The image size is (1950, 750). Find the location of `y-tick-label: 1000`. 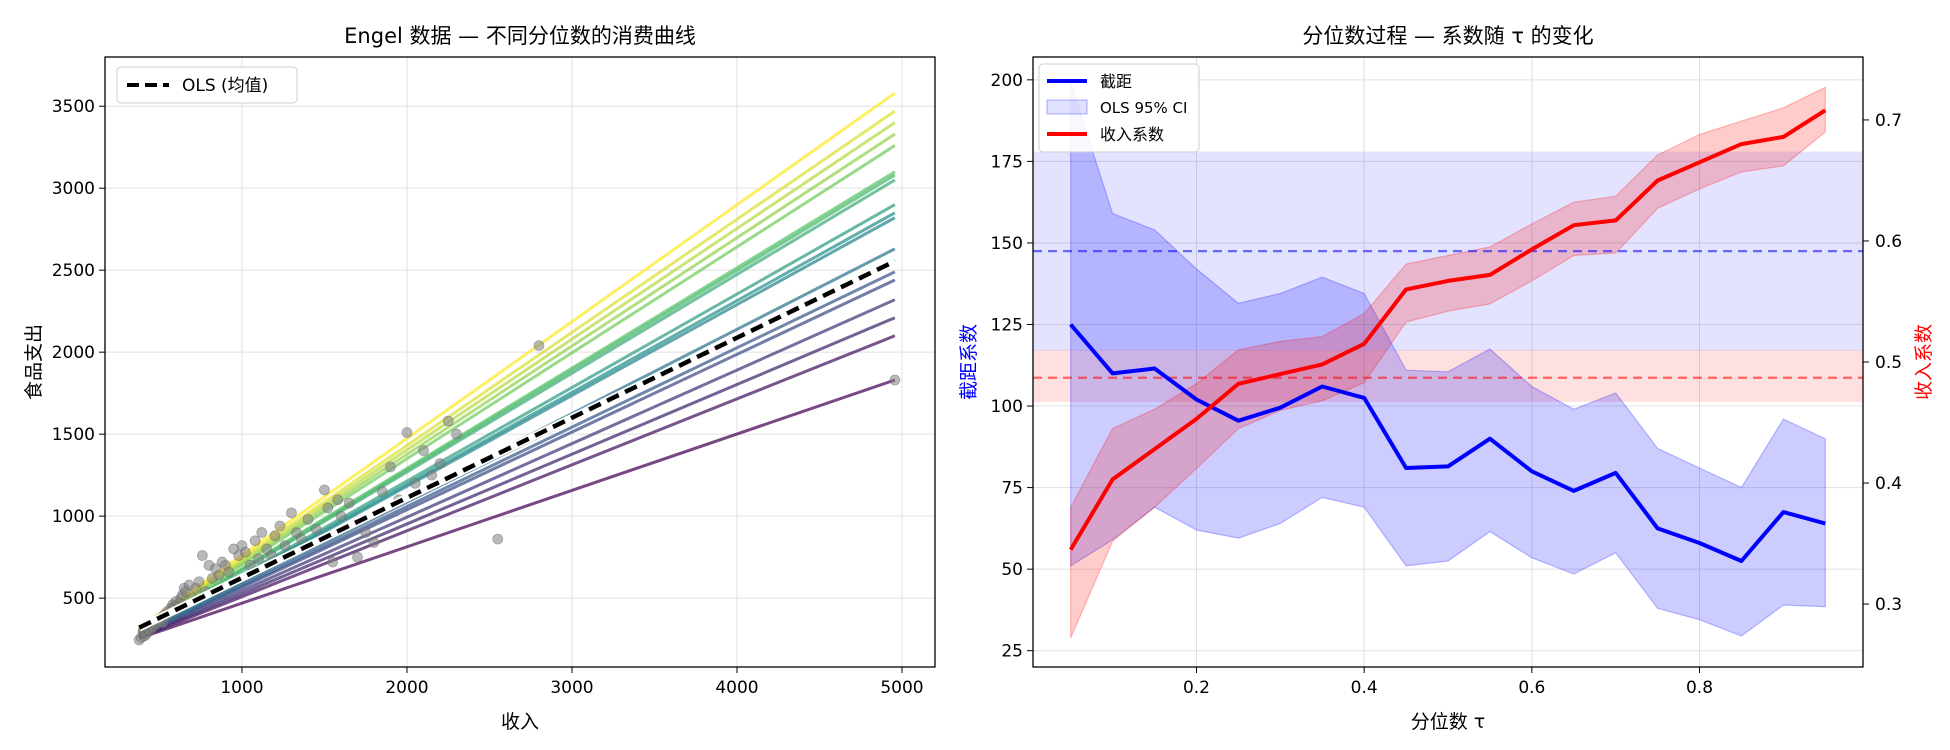

y-tick-label: 1000 is located at coordinates (73, 517).